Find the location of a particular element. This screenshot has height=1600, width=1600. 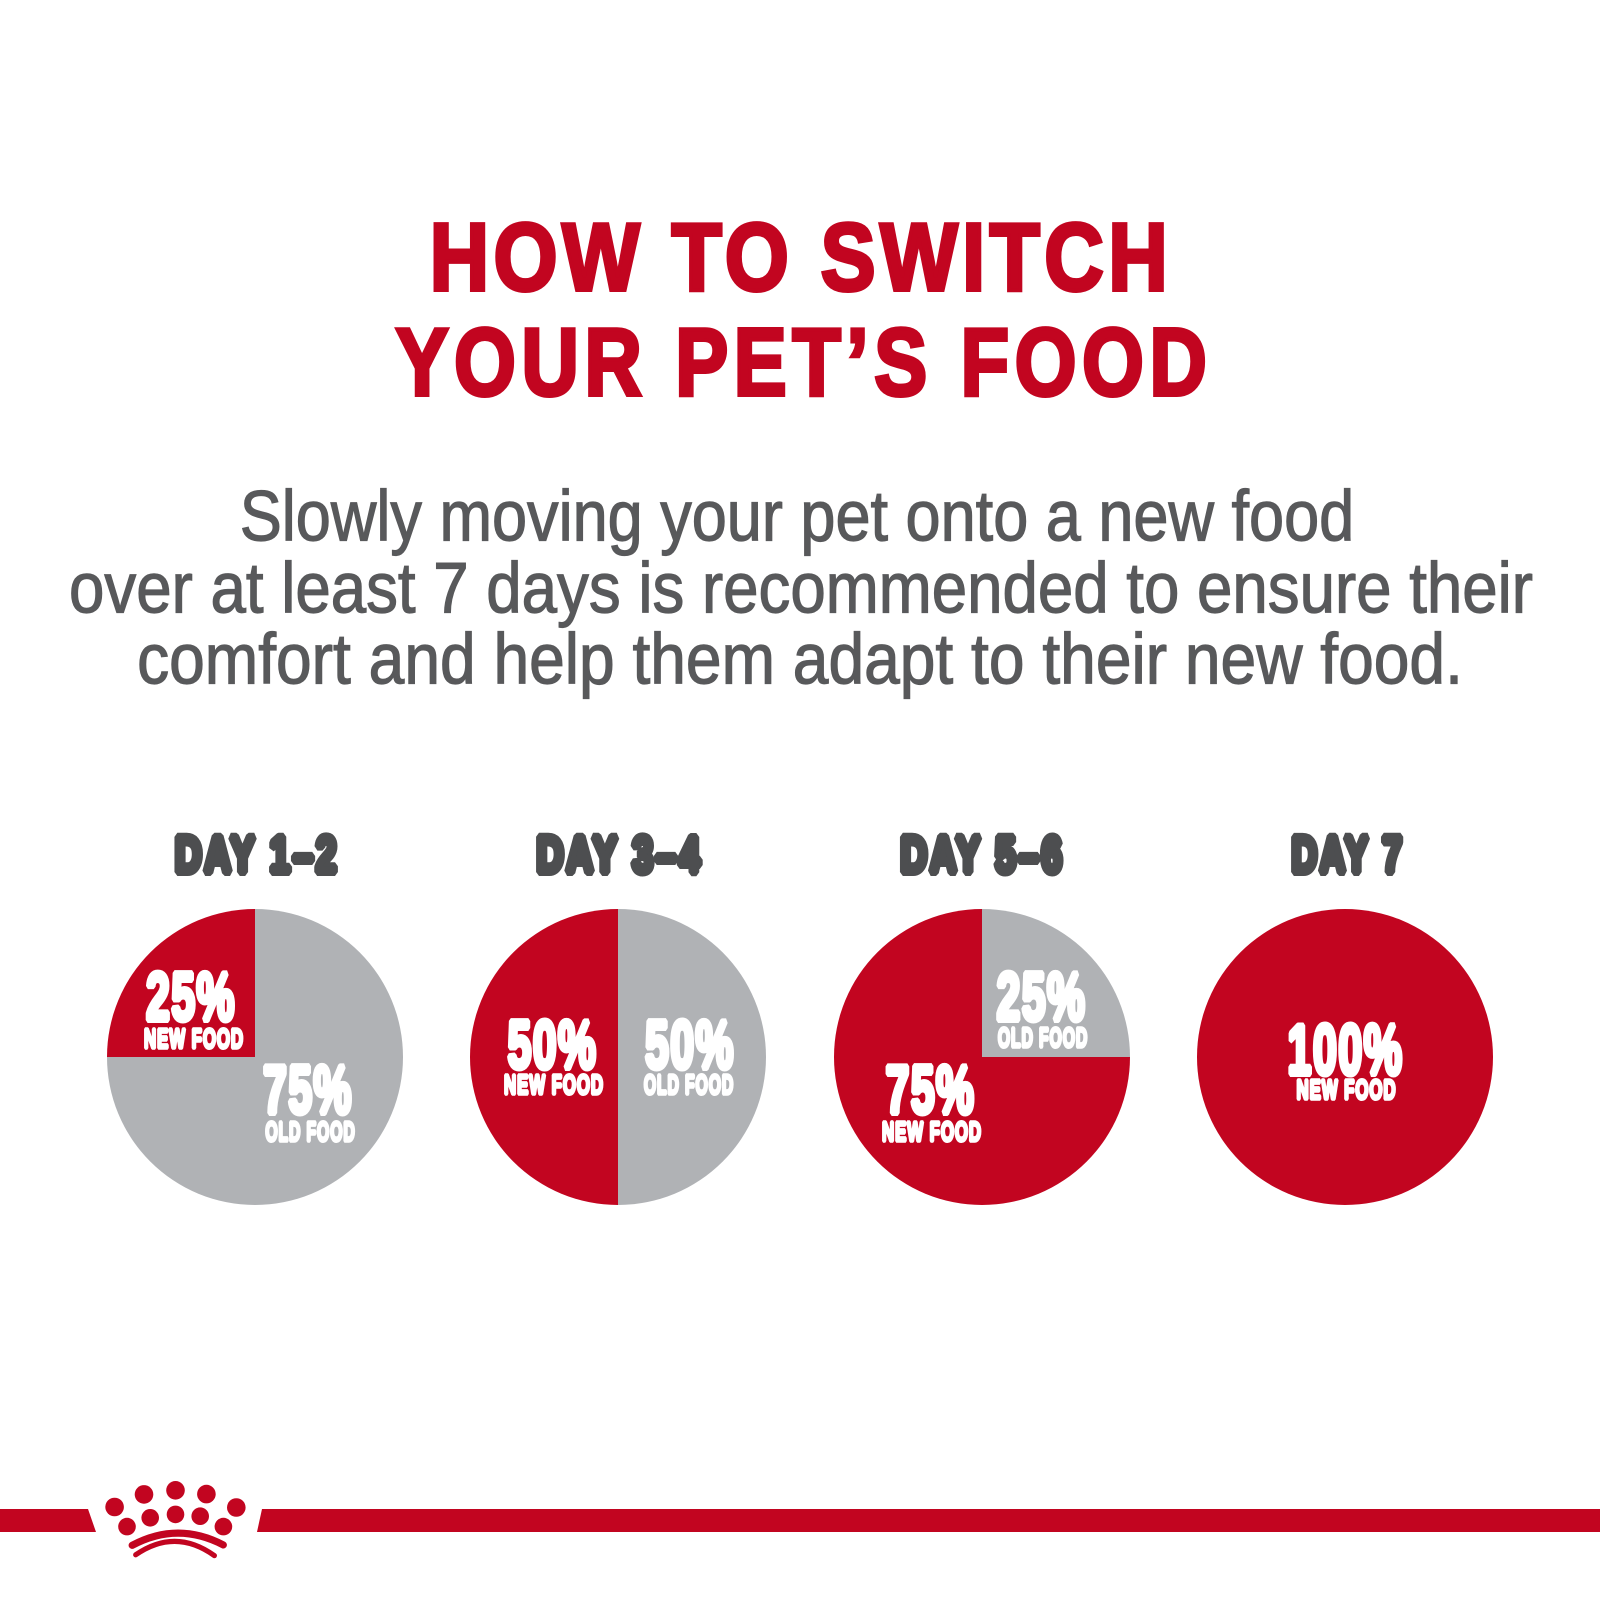

svg-text: 100% is located at coordinates (1346, 1050).